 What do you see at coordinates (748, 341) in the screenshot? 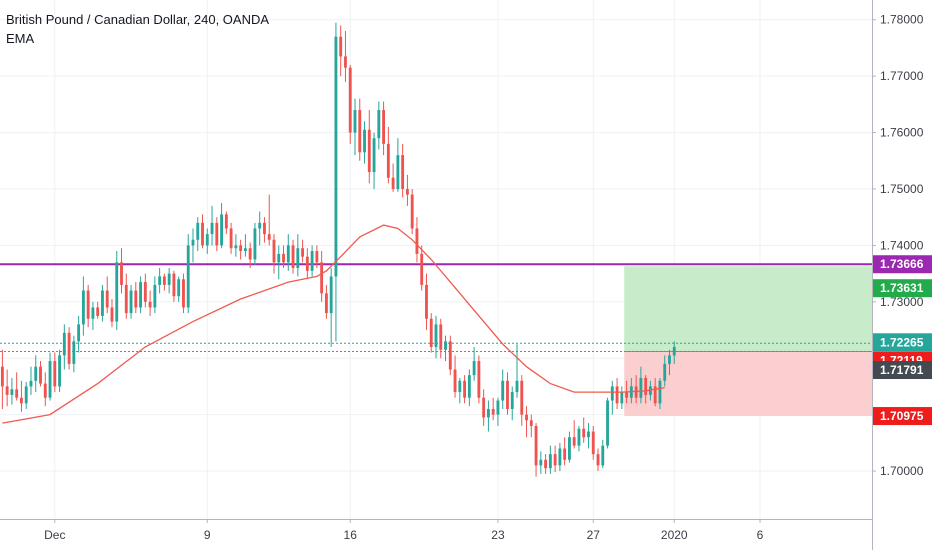
I see `position-zones` at bounding box center [748, 341].